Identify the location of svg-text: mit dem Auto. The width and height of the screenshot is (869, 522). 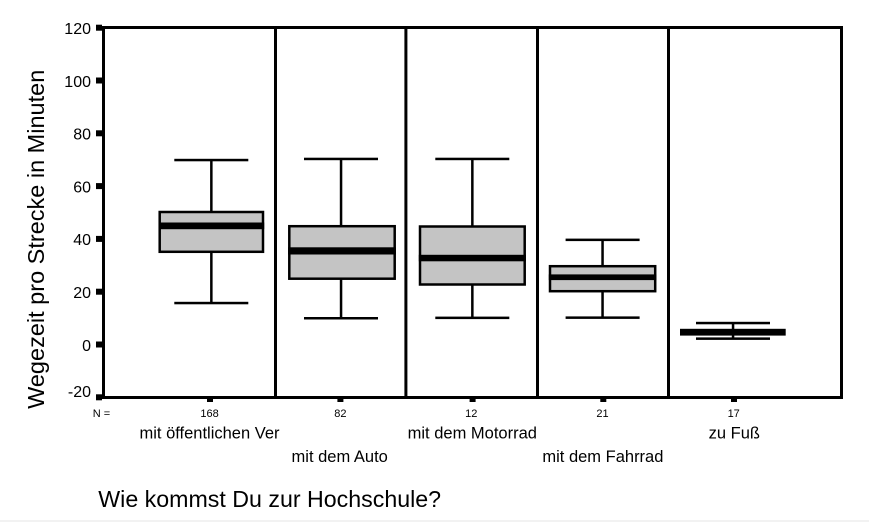
(340, 457).